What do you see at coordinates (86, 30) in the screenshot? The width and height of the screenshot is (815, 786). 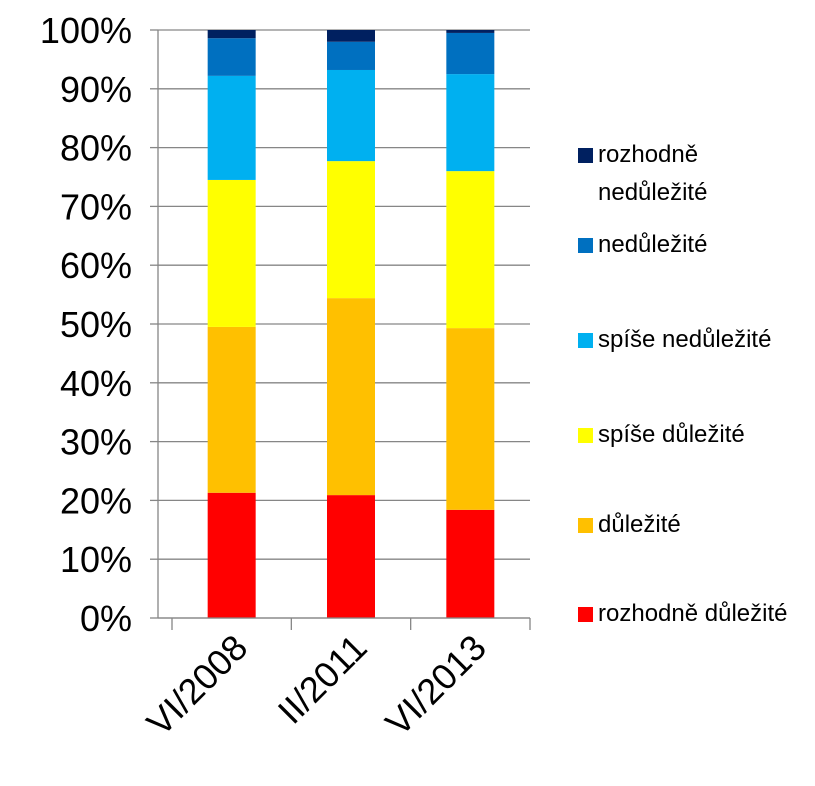 I see `y-tick-label: 100%` at bounding box center [86, 30].